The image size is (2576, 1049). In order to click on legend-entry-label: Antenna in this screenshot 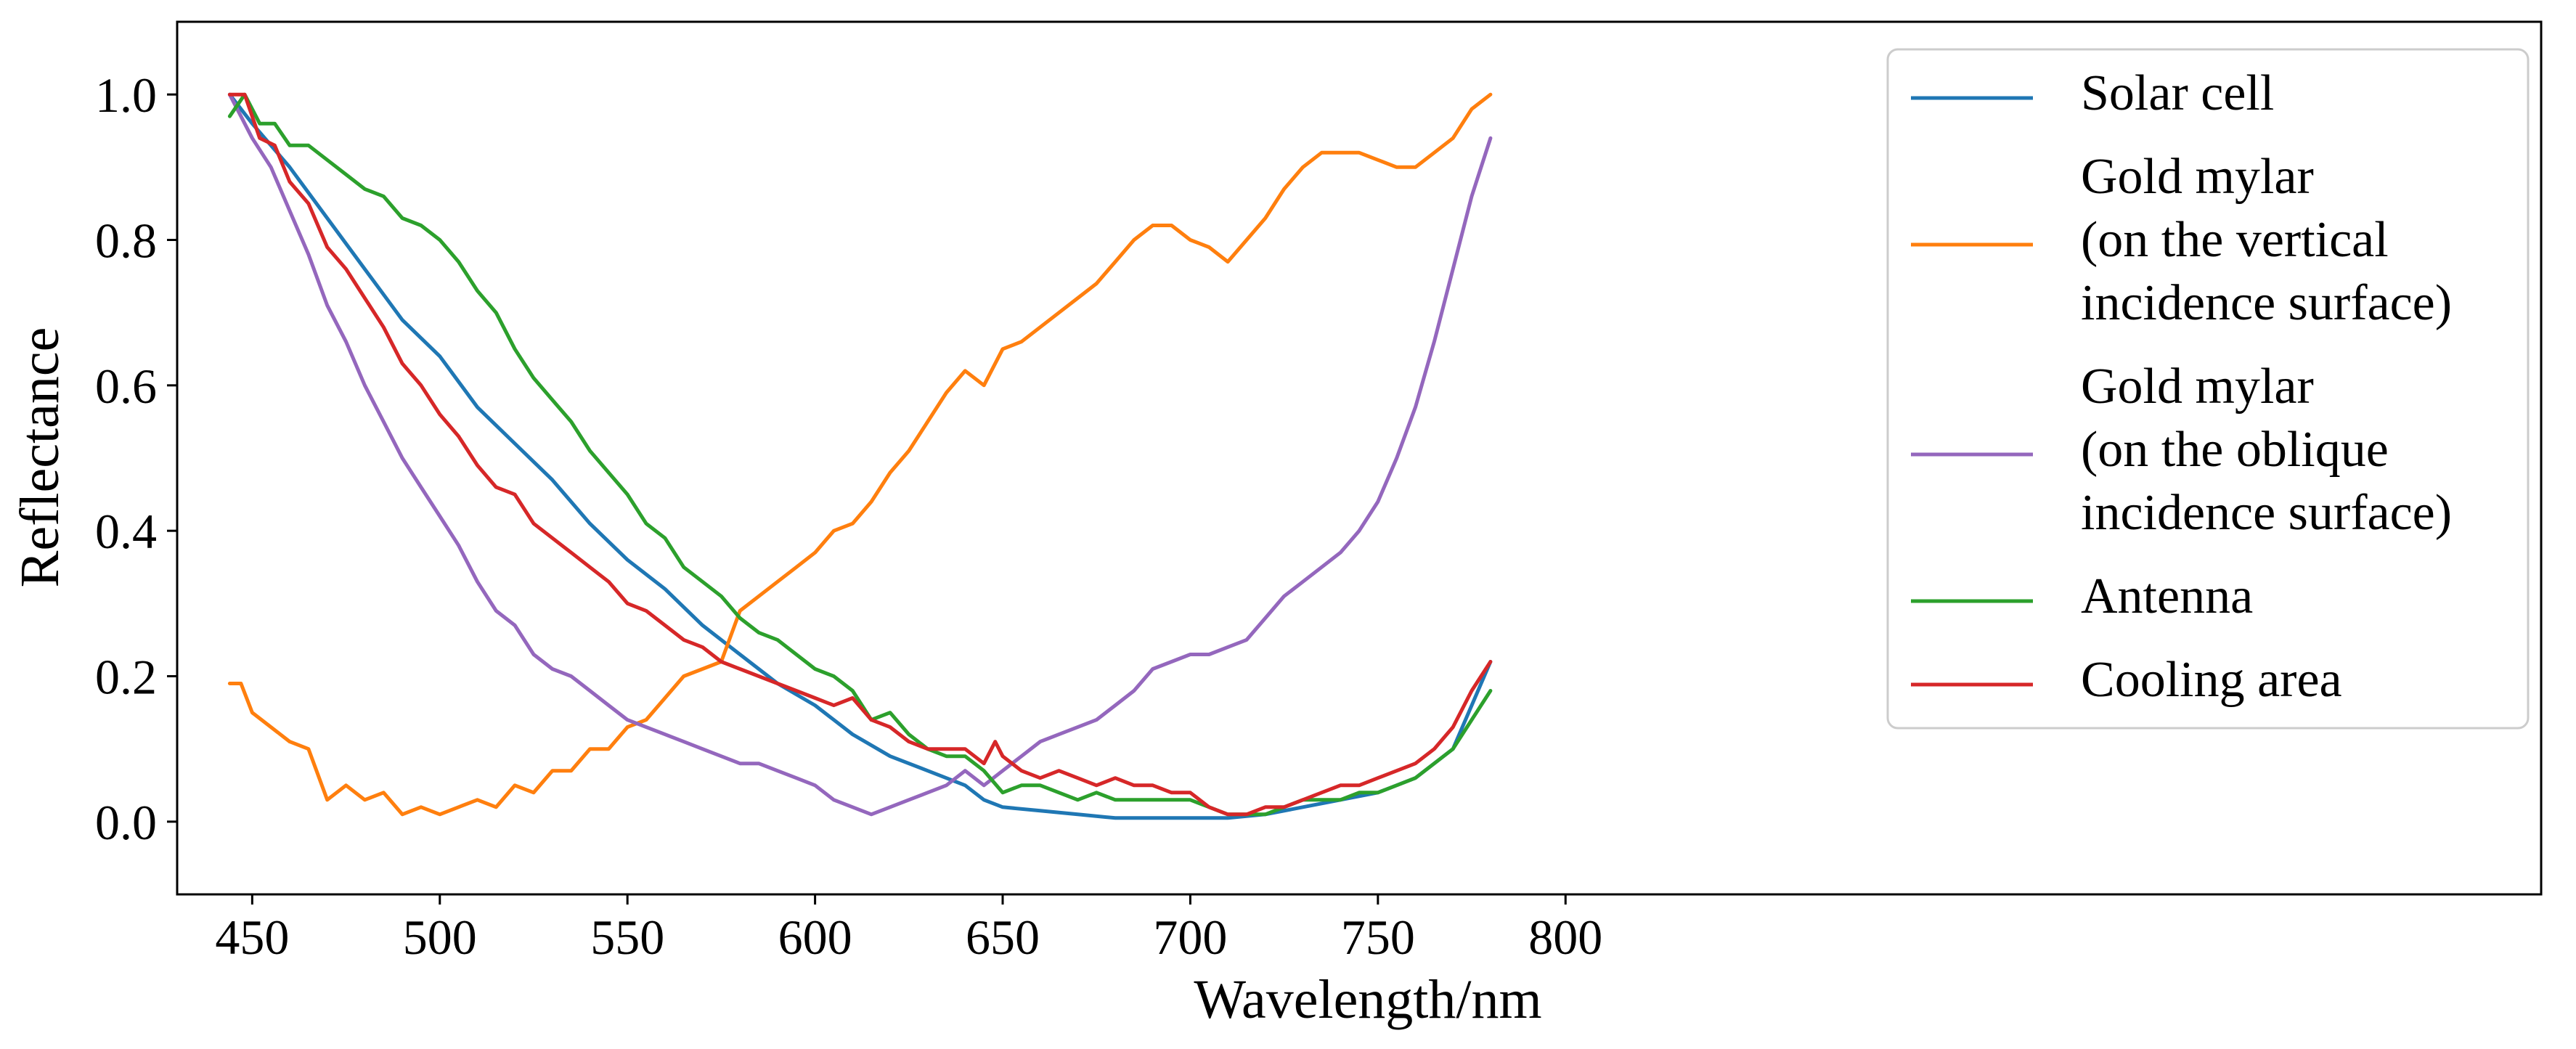, I will do `click(2167, 596)`.